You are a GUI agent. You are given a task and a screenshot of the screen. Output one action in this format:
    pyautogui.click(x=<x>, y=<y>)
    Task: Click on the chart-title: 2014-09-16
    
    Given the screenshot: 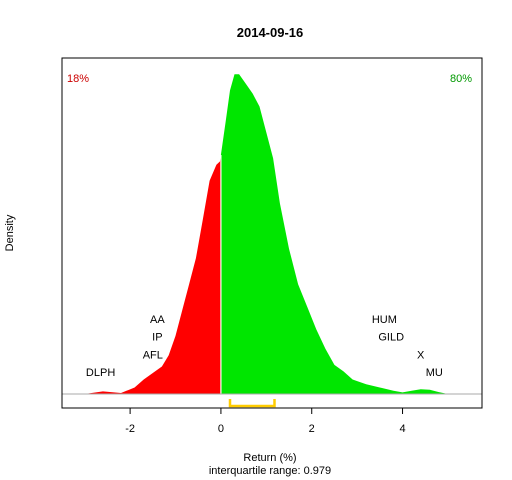 What is the action you would take?
    pyautogui.click(x=270, y=32)
    